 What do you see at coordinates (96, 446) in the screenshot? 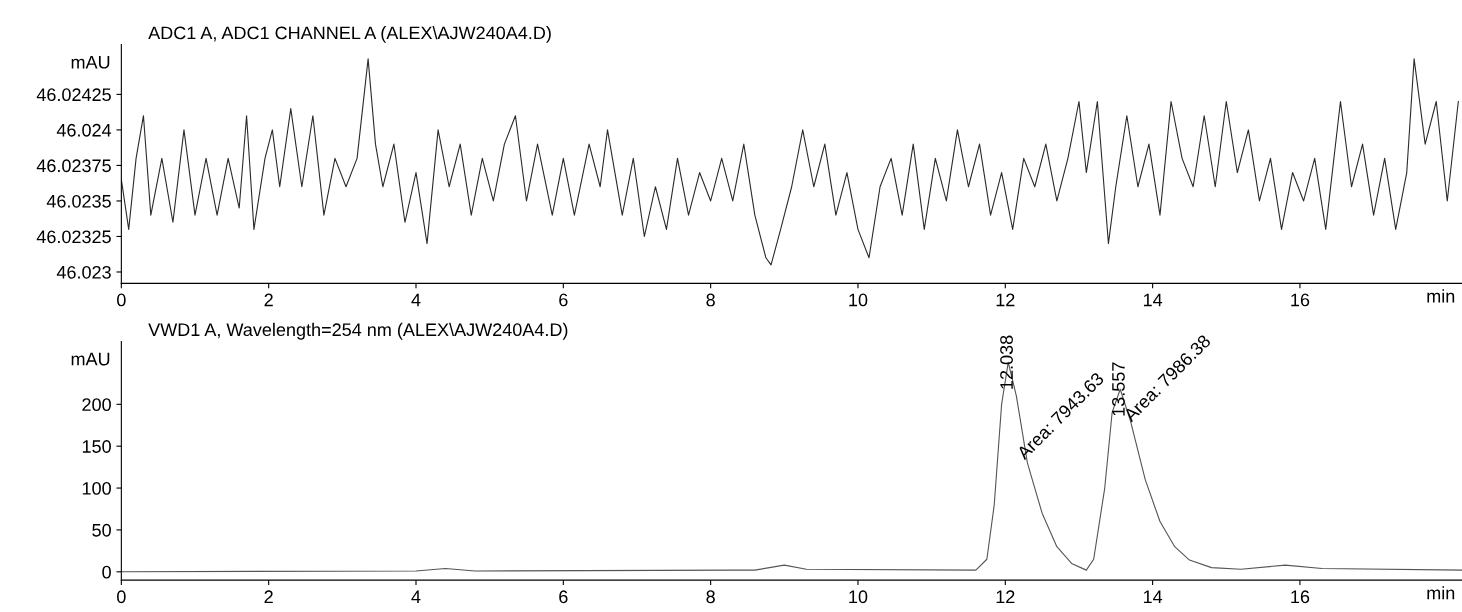
I see `y-tick-label: 150` at bounding box center [96, 446].